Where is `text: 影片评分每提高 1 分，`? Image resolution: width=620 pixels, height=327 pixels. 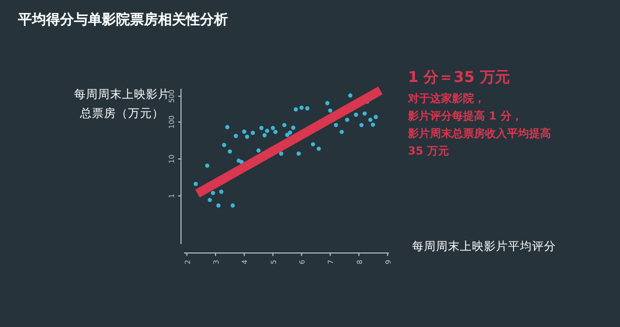 text: 影片评分每提高 1 分， is located at coordinates (464, 116).